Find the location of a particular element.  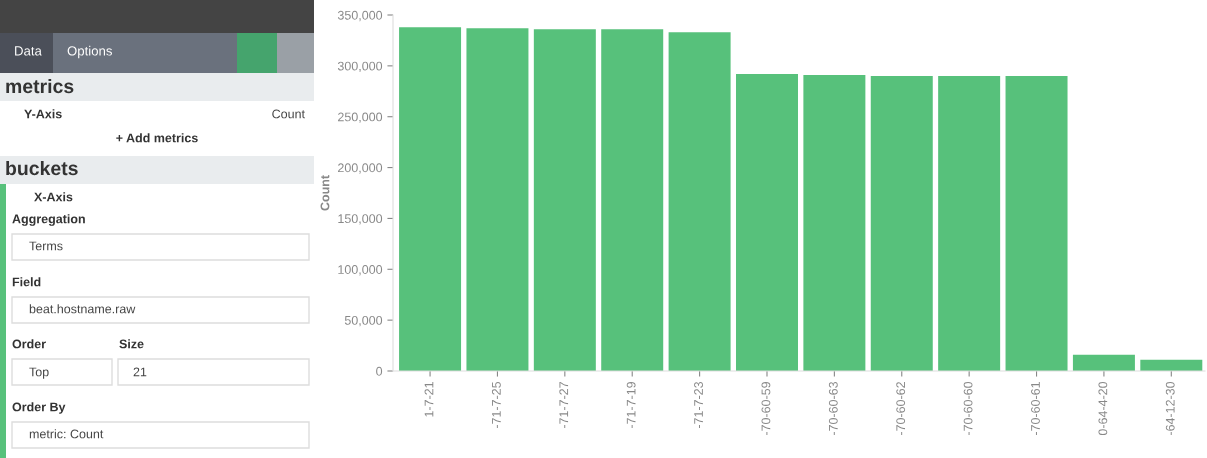

text: Top is located at coordinates (39, 373).